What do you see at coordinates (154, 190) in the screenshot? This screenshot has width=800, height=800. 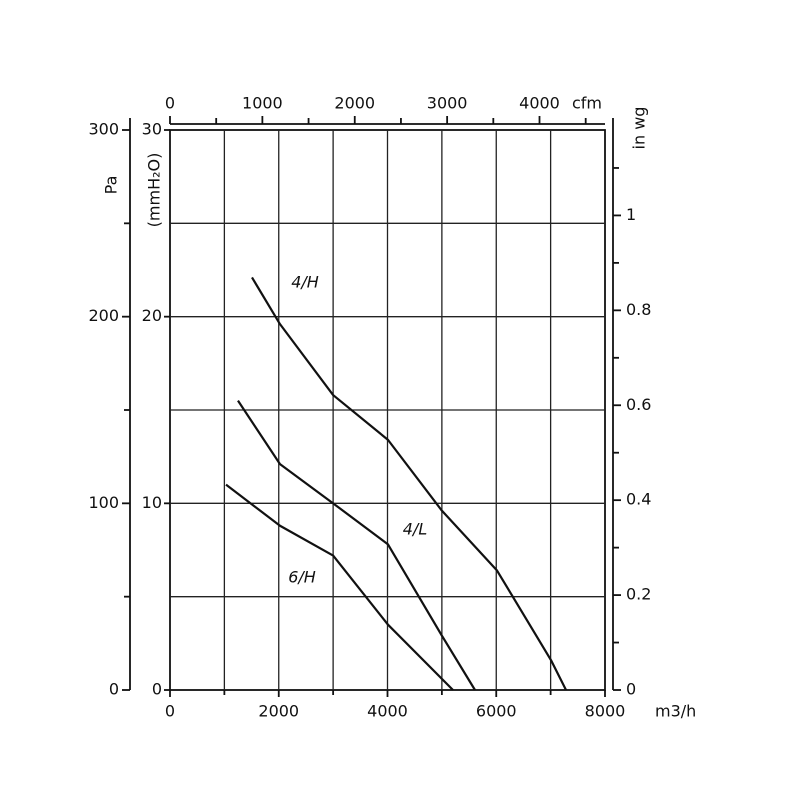 I see `y-axis-label: (mmH₂O)` at bounding box center [154, 190].